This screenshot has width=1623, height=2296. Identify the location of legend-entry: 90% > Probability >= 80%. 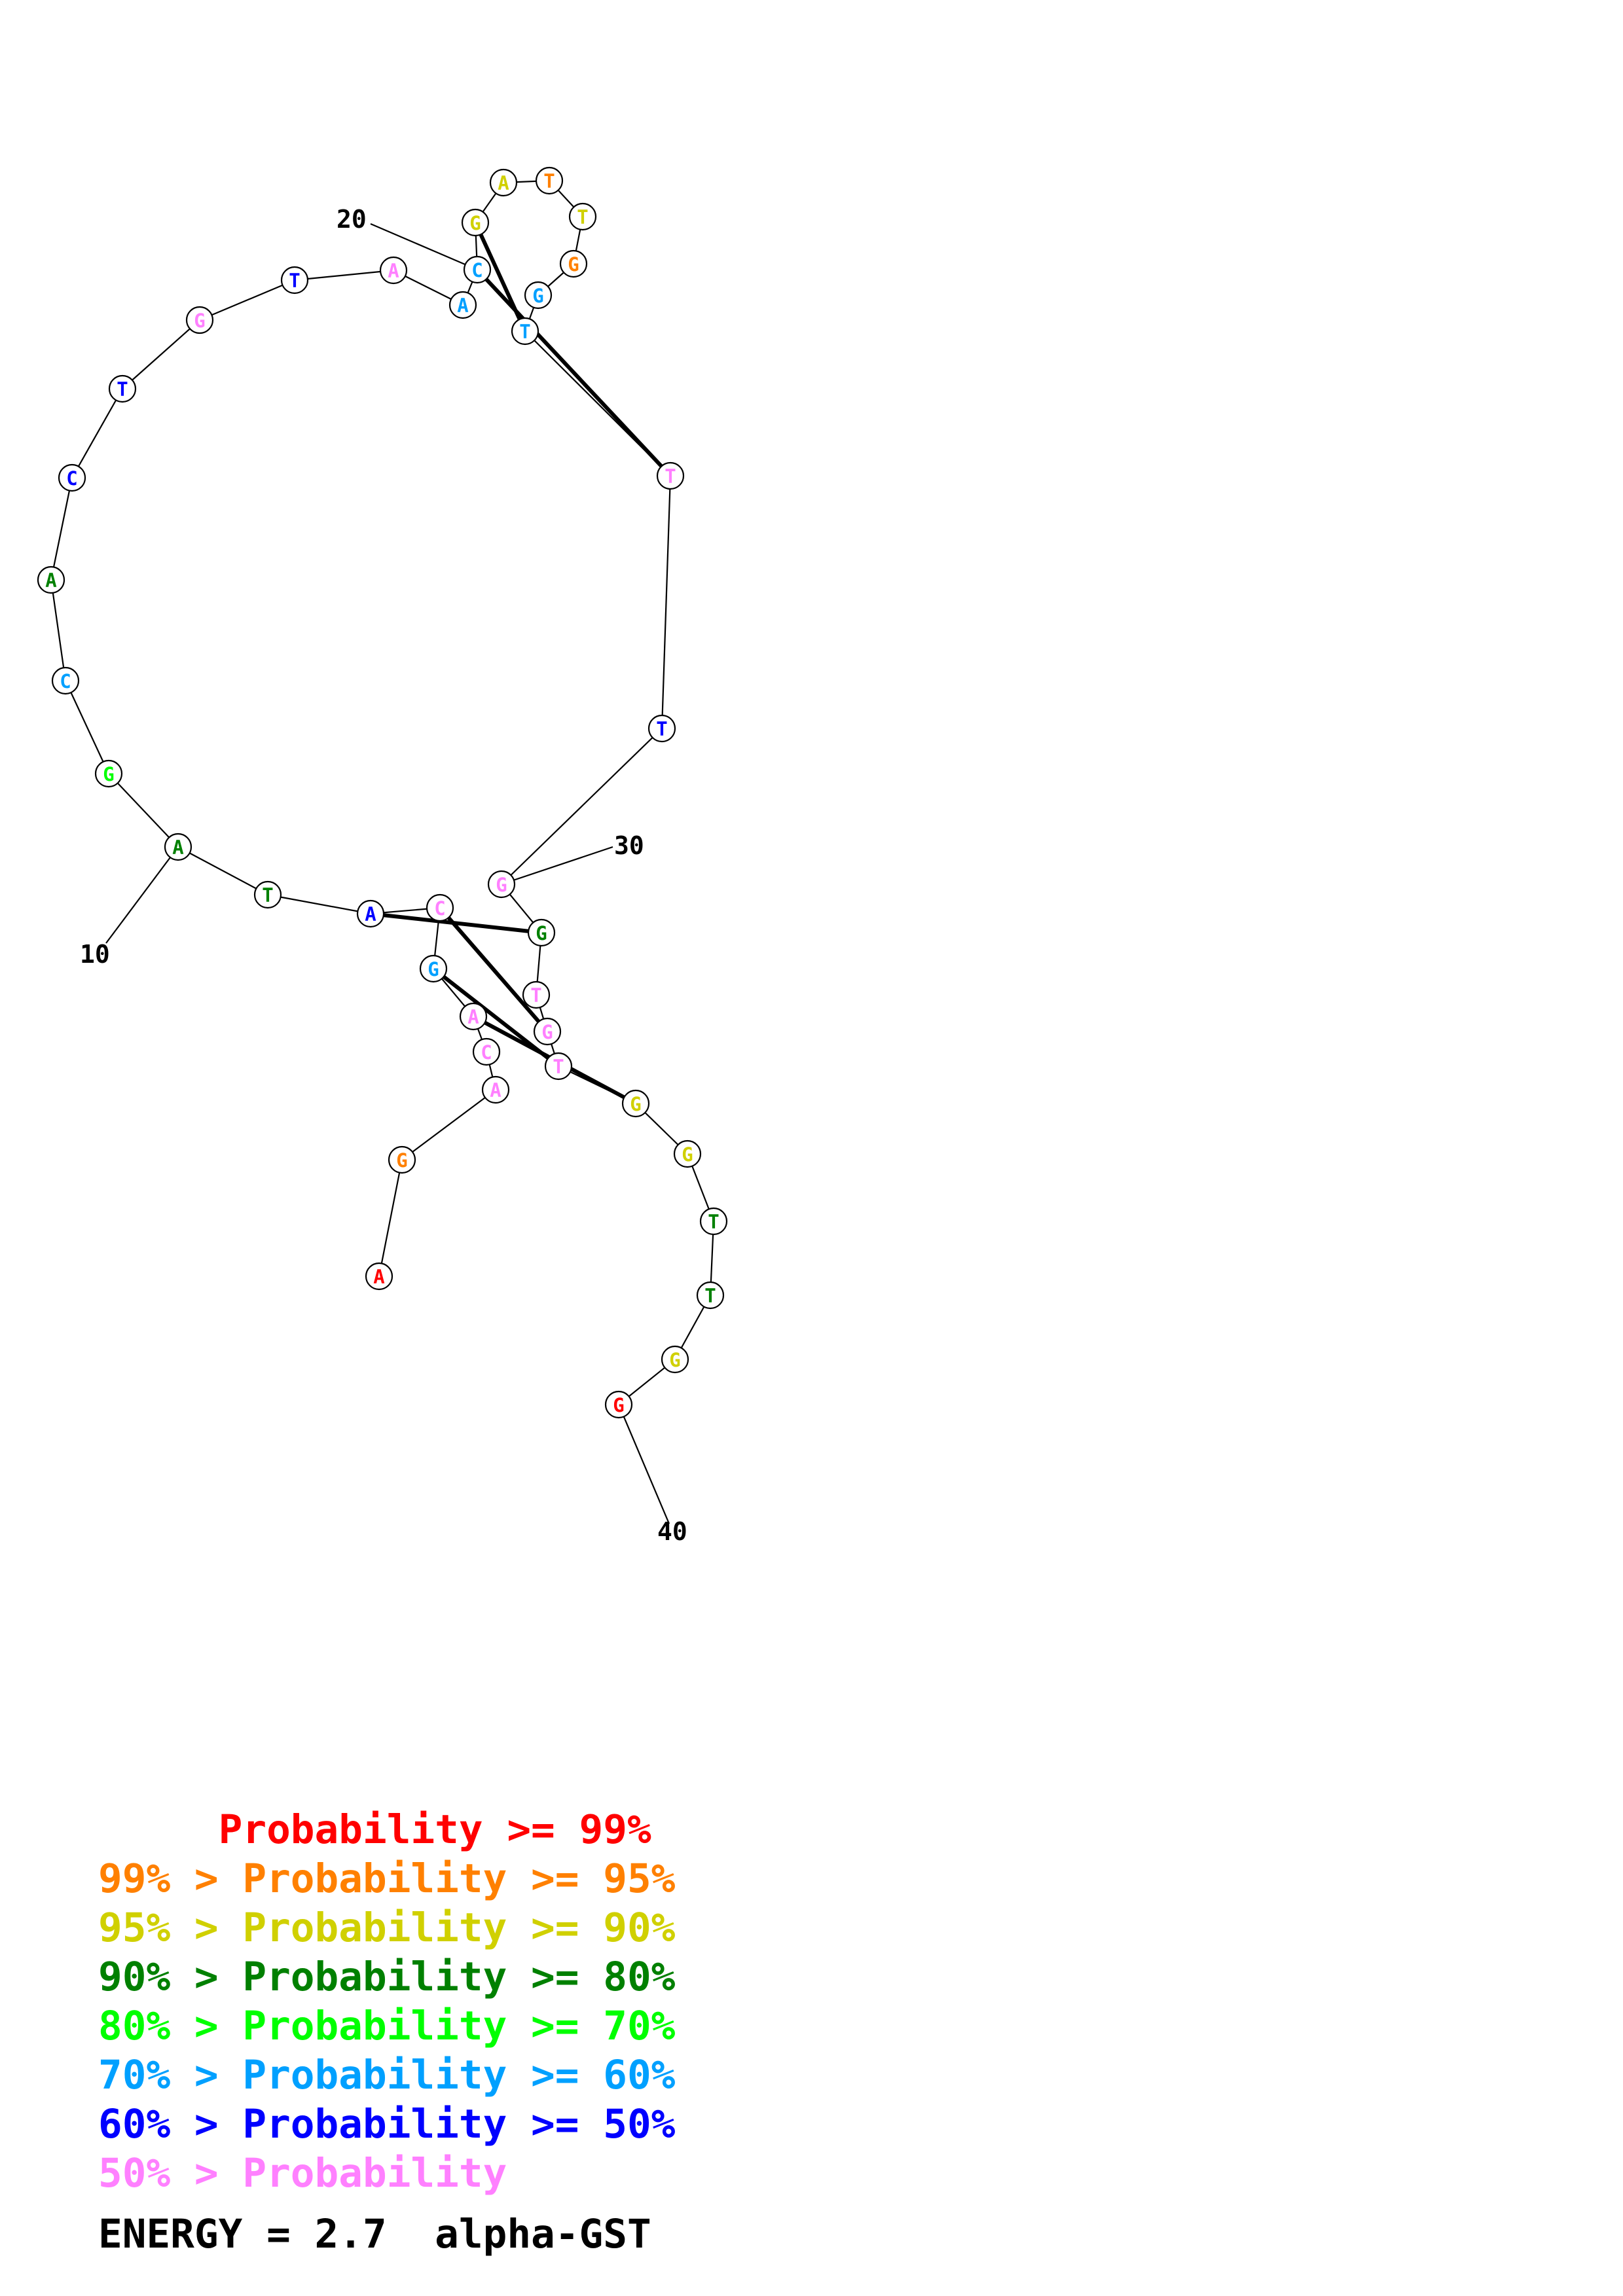
(387, 1977).